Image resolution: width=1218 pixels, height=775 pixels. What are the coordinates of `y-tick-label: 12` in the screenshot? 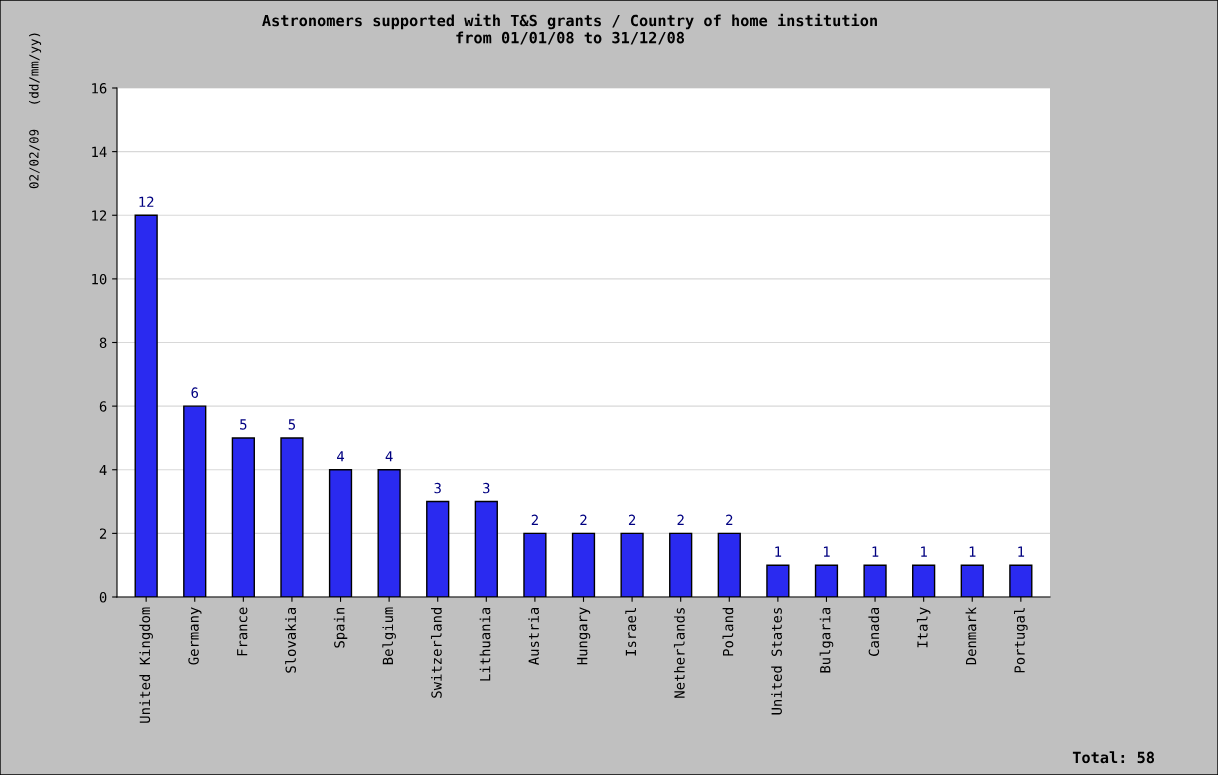 It's located at (99, 215).